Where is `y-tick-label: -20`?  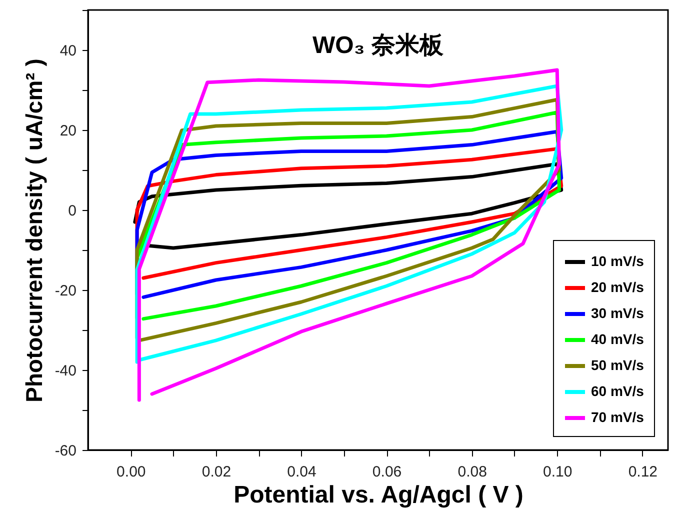
y-tick-label: -20 is located at coordinates (65, 291).